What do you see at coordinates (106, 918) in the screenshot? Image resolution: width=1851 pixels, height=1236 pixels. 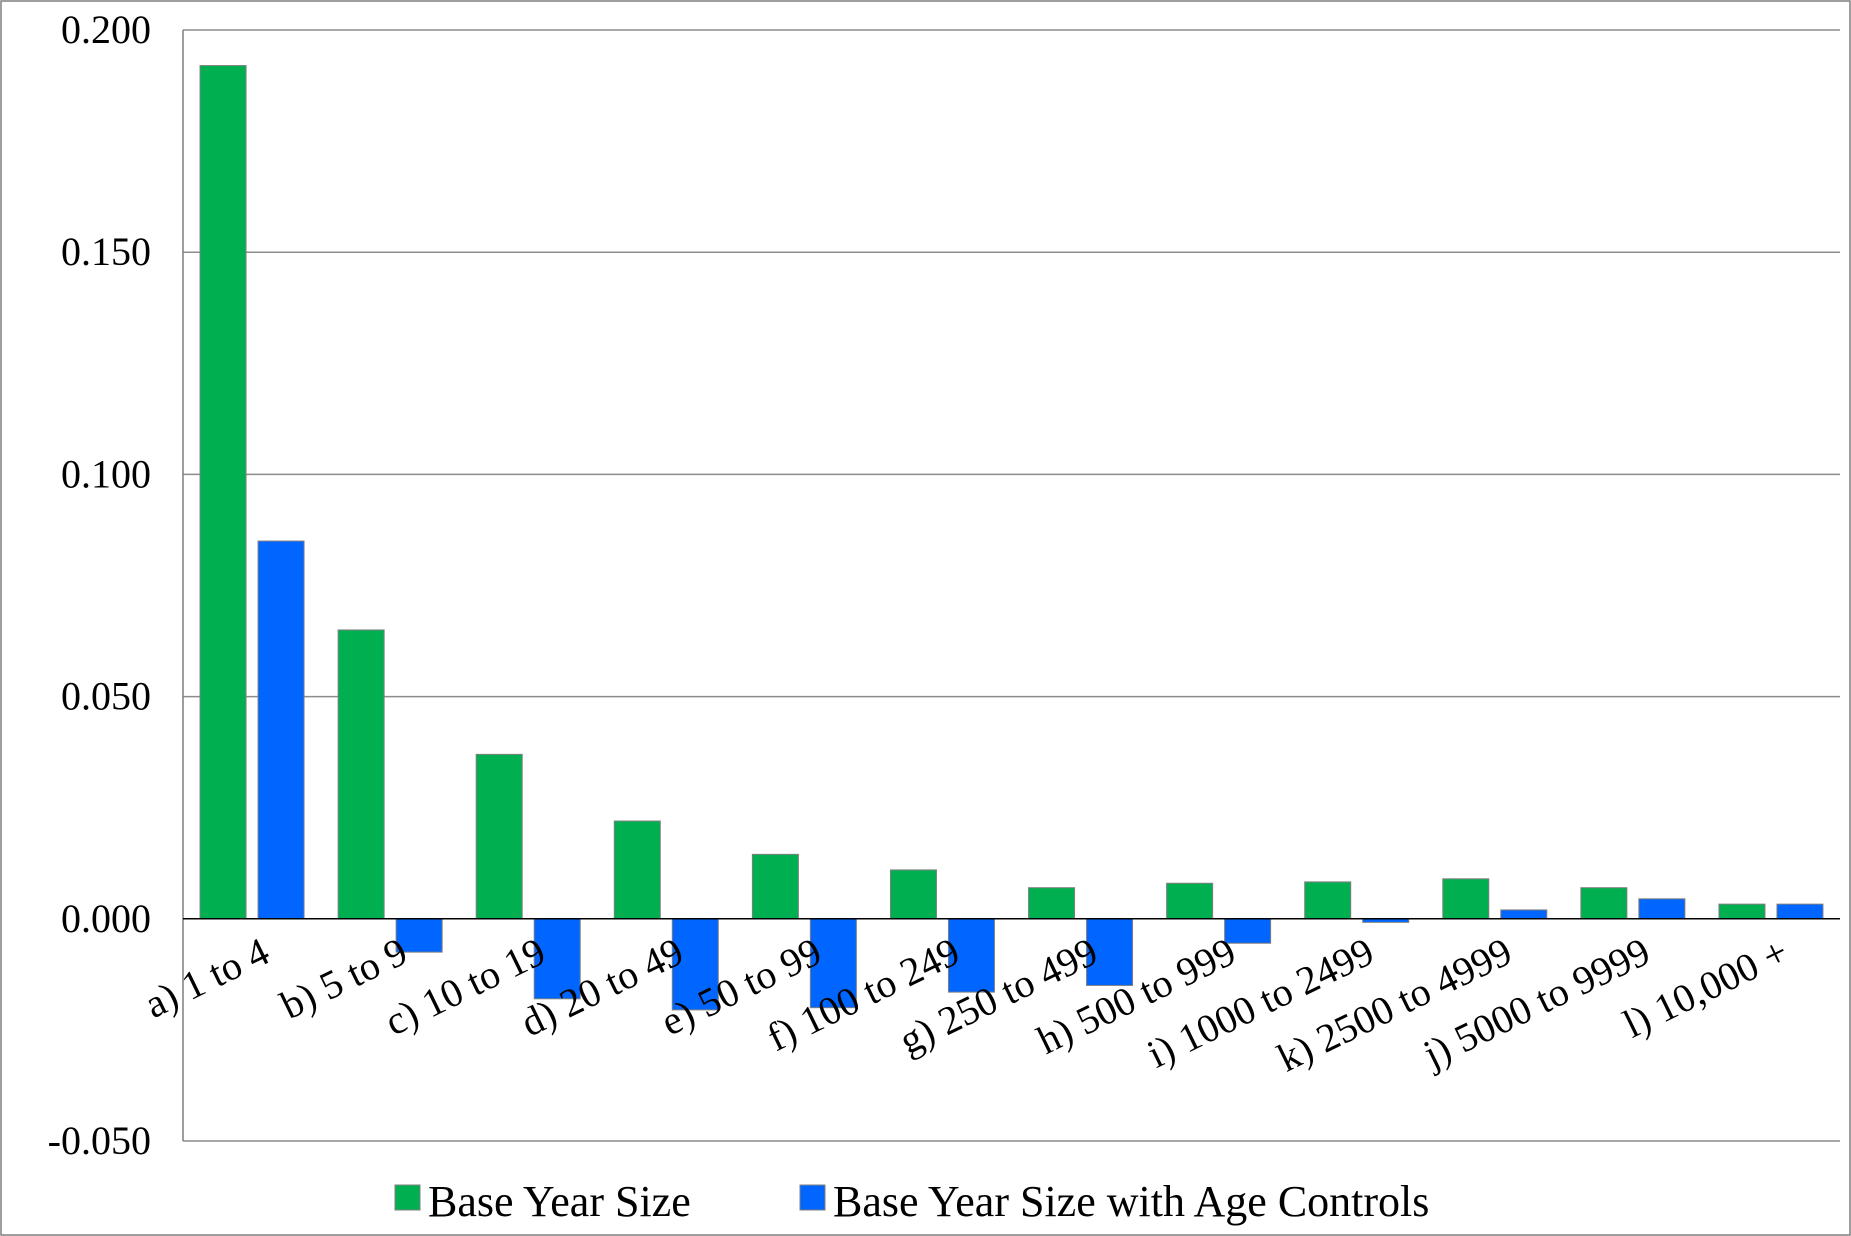 I see `y-tick-label: 0.000` at bounding box center [106, 918].